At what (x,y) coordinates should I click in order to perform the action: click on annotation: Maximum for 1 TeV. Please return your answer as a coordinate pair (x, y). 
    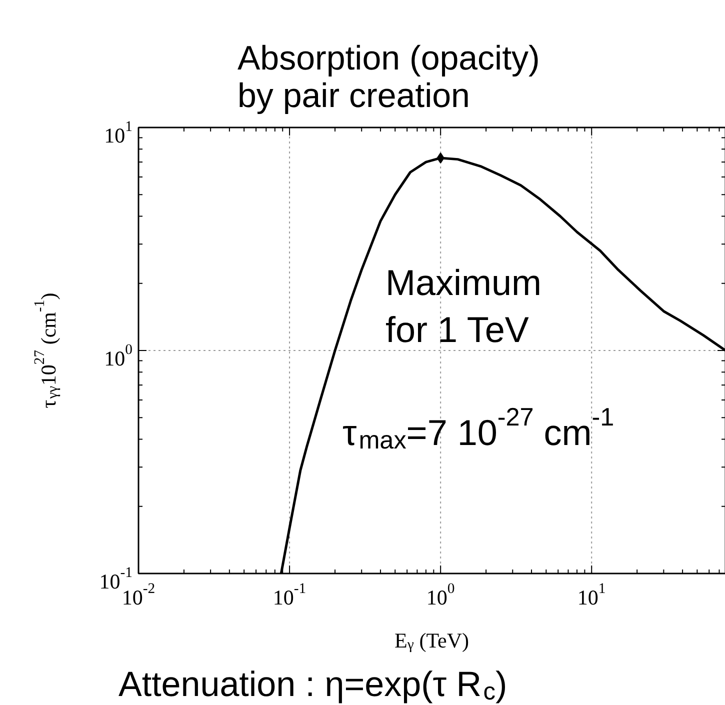
    Looking at the image, I should click on (464, 306).